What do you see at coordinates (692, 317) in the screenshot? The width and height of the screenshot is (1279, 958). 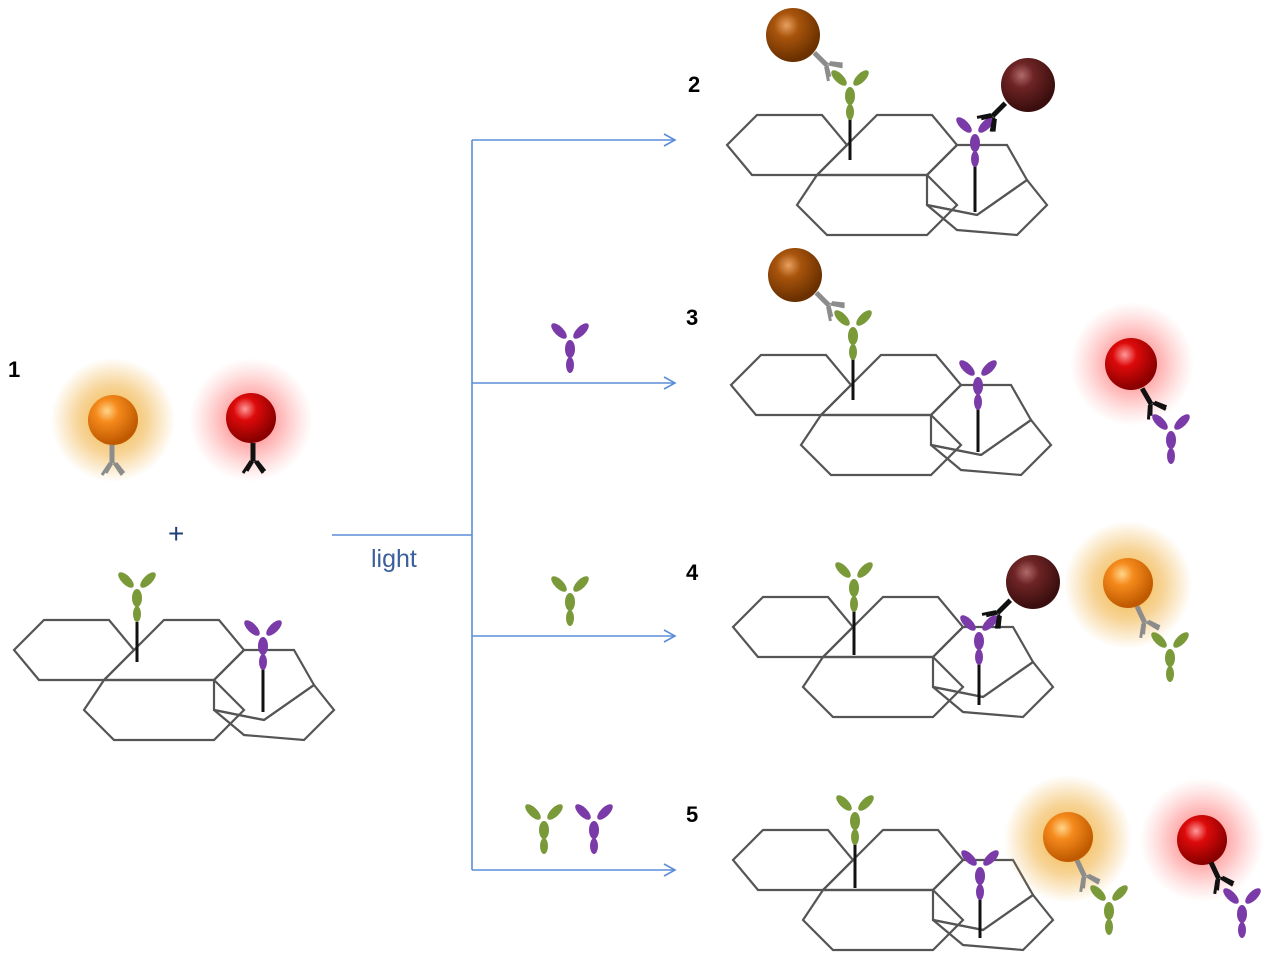 I see `panel-3-label: 3` at bounding box center [692, 317].